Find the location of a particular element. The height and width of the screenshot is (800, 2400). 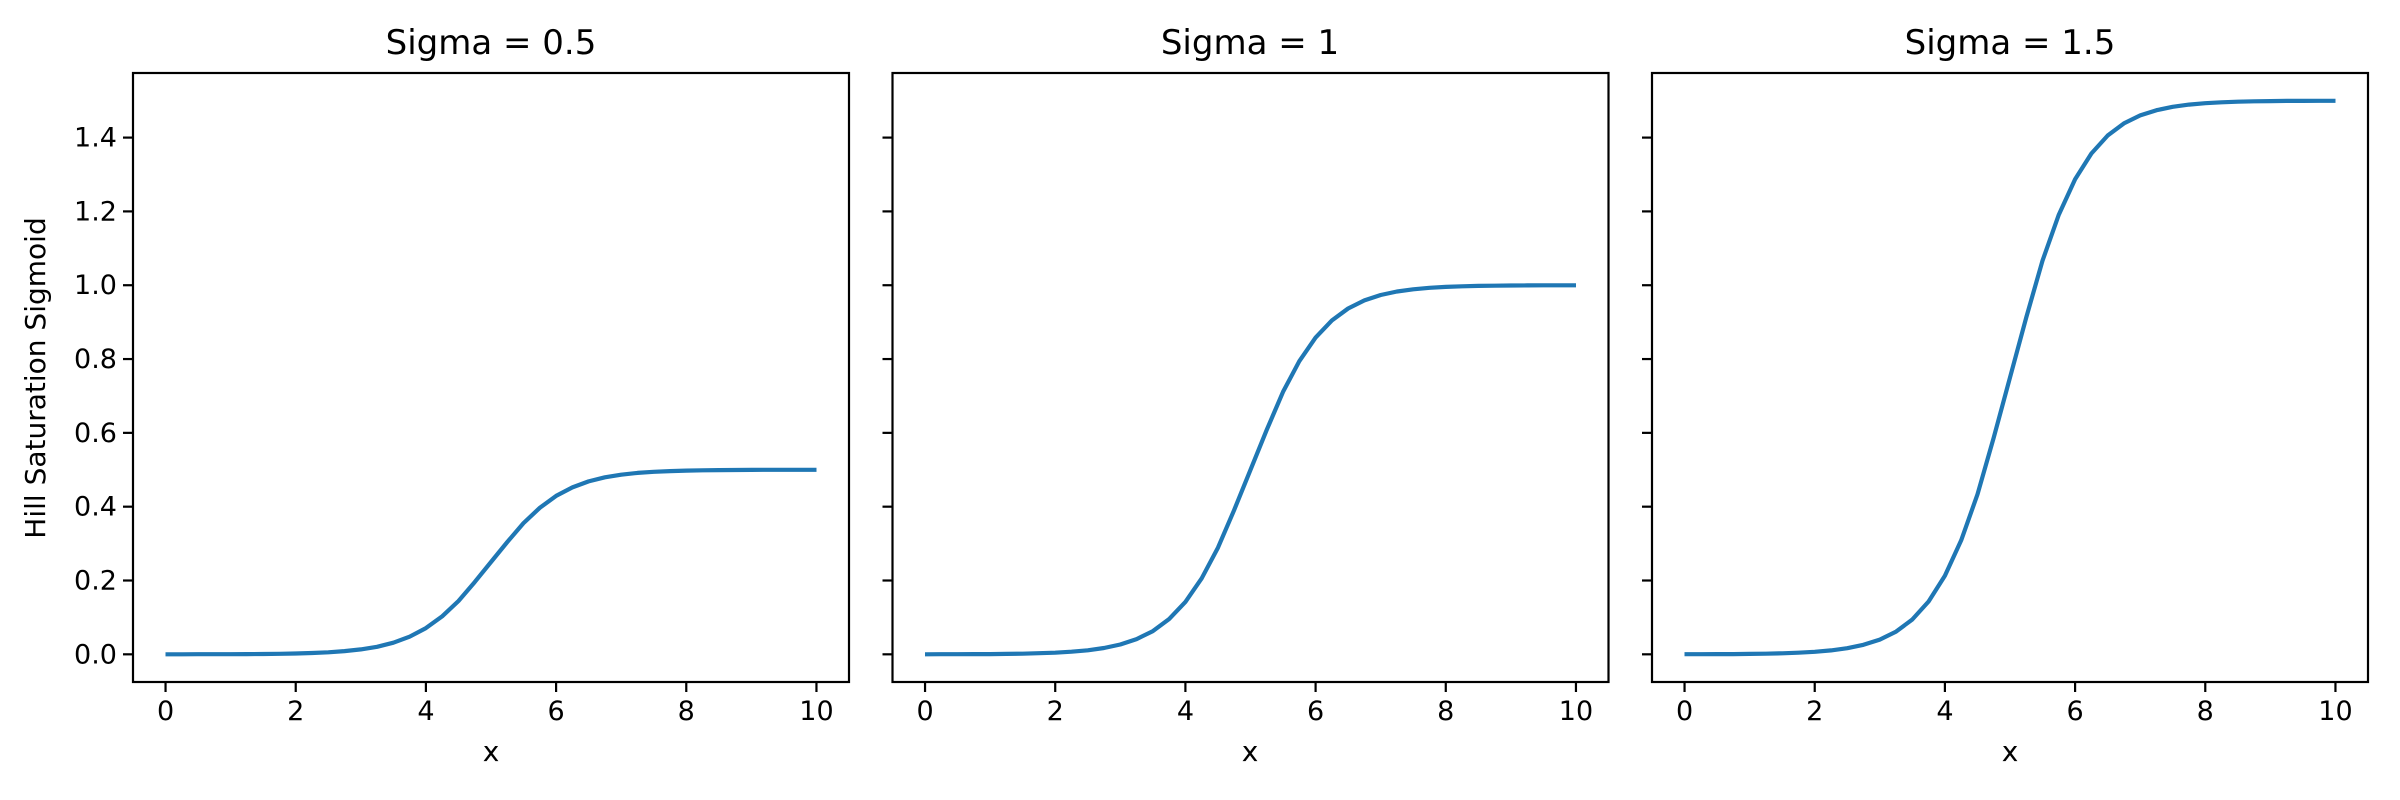

curve-sigma=0.5 is located at coordinates (491, 562).